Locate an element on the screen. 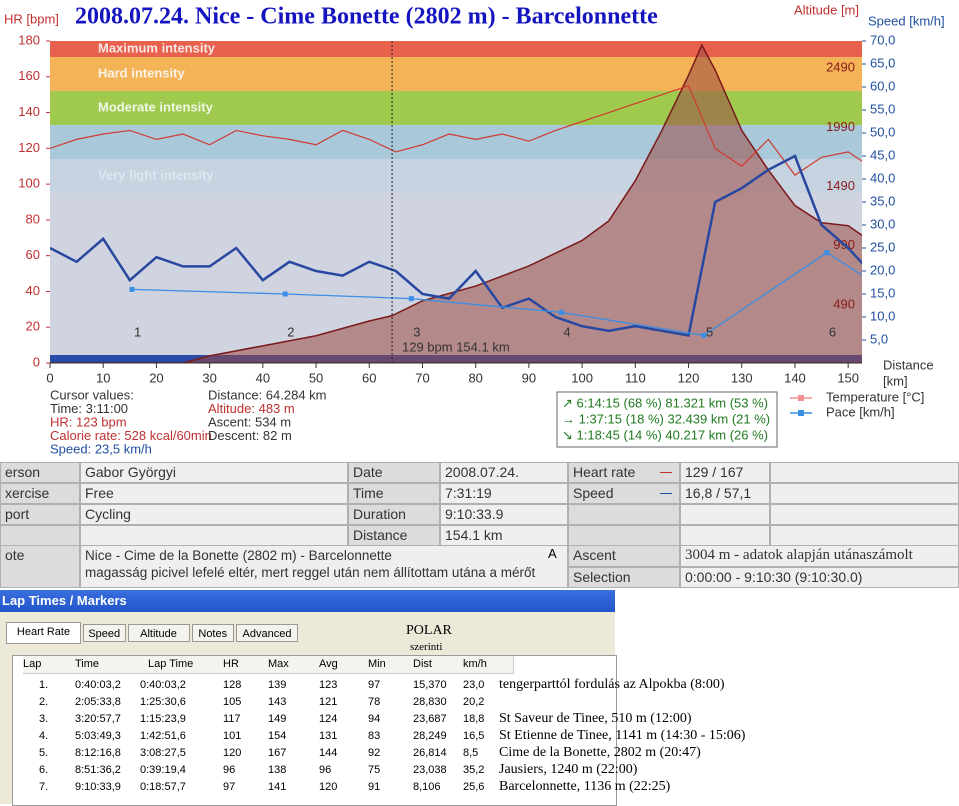 This screenshot has width=959, height=806. column-header: Lap is located at coordinates (49, 665).